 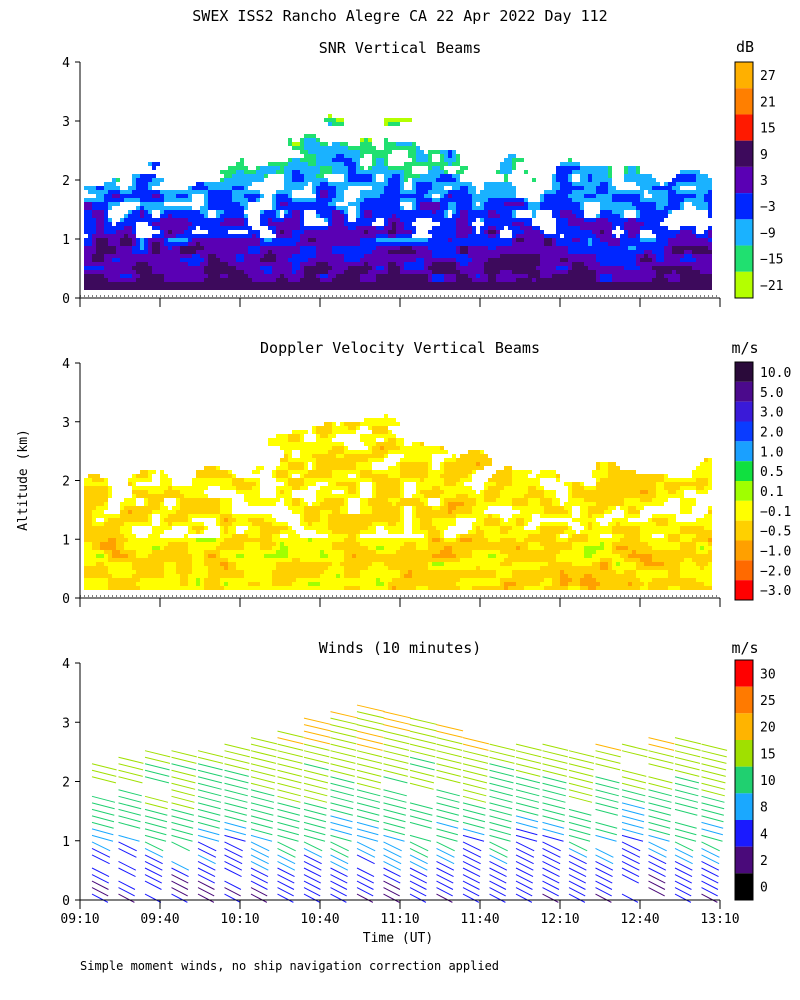 I want to click on doppler-panel-title: Doppler Velocity Vertical Beams, so click(x=400, y=348).